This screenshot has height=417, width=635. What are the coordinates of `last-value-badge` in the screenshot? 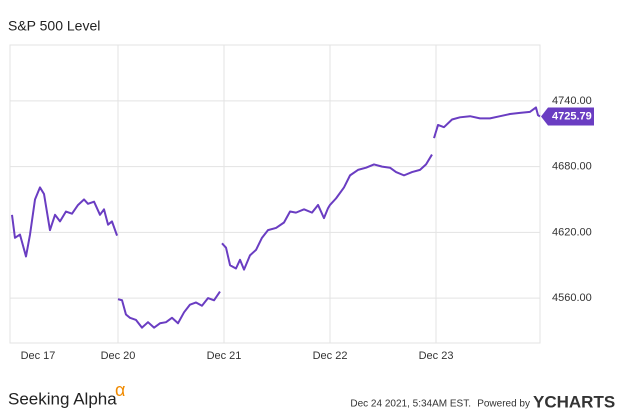 It's located at (567, 116).